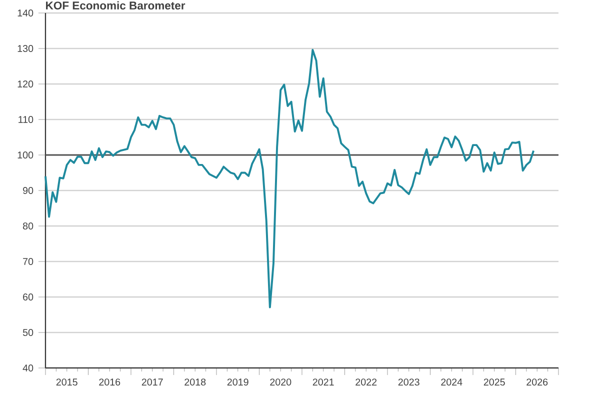  I want to click on x-tick-label: 2023, so click(409, 382).